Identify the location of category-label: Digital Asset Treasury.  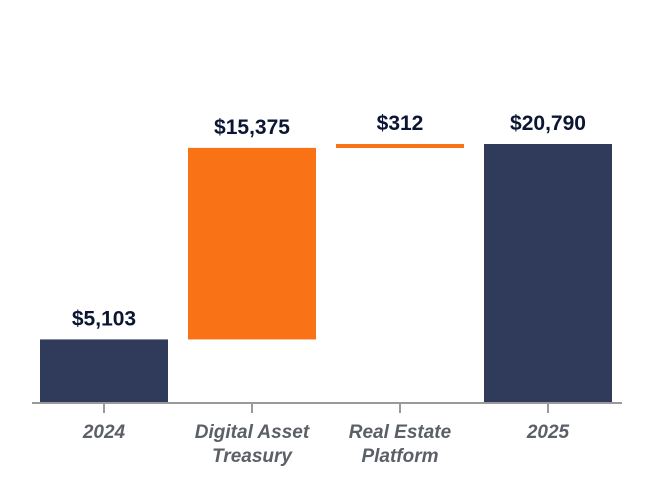
(252, 444).